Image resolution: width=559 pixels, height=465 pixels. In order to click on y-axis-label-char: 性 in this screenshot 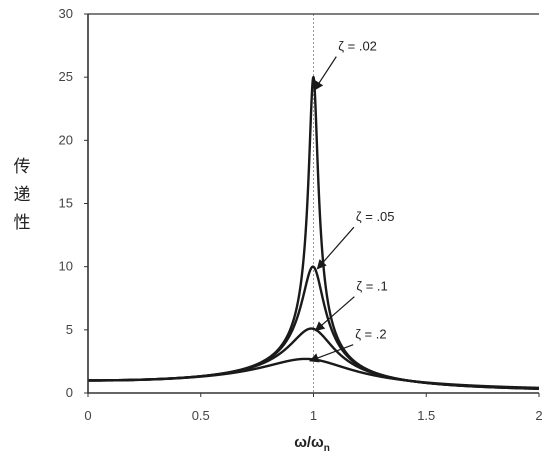, I will do `click(22, 223)`.